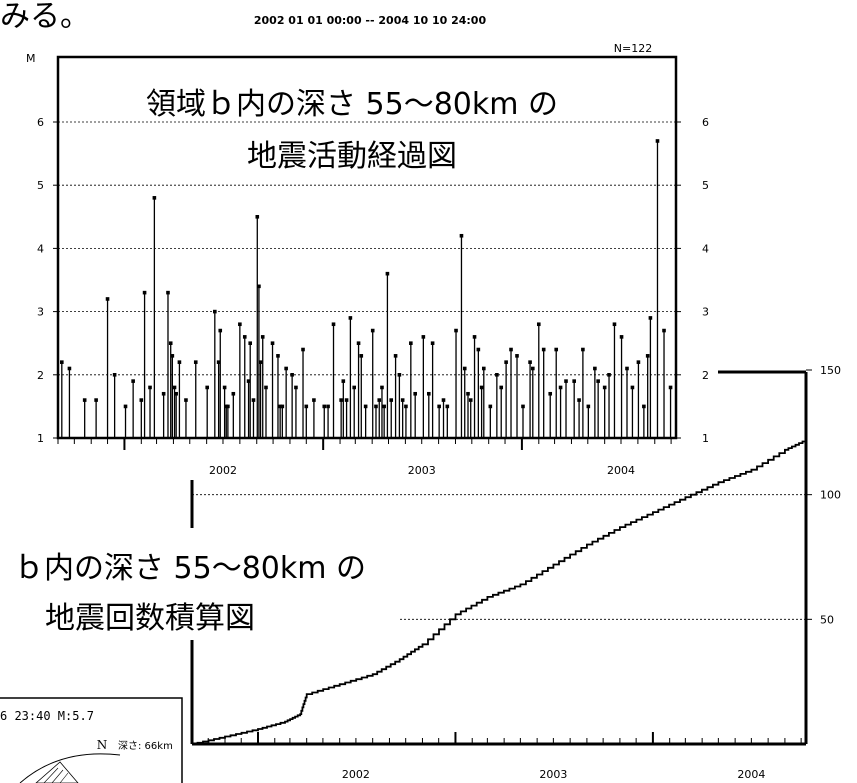 This screenshot has height=783, width=857. What do you see at coordinates (145, 746) in the screenshot?
I see `mechanism-depth-label: 深さ: 66km` at bounding box center [145, 746].